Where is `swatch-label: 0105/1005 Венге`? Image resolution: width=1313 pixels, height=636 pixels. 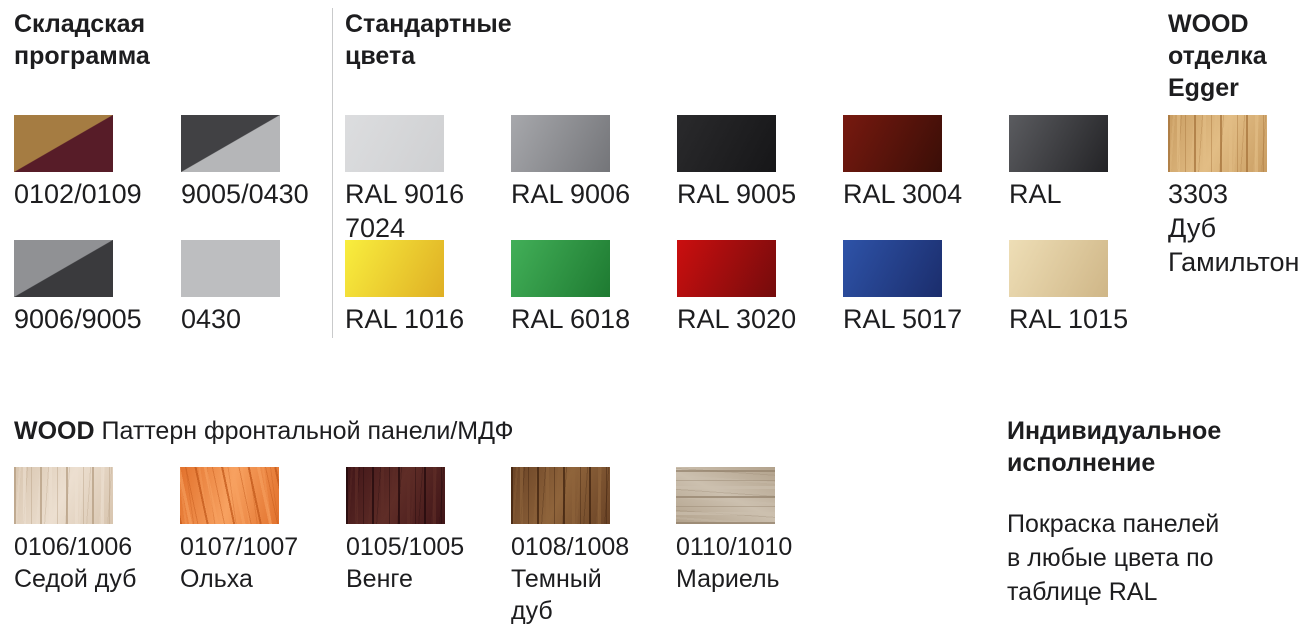 swatch-label: 0105/1005 Венге is located at coordinates (405, 563).